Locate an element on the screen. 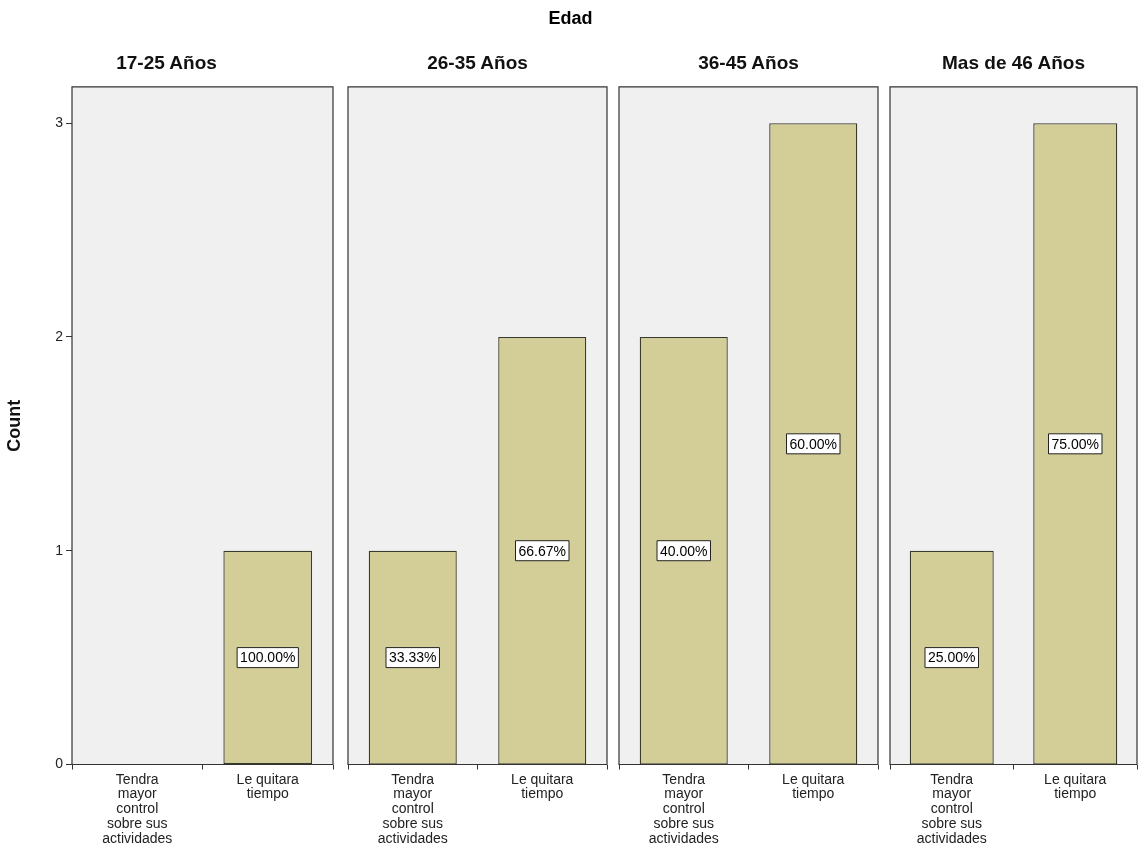 The width and height of the screenshot is (1141, 849). y-tick-label: 0 is located at coordinates (59, 763).